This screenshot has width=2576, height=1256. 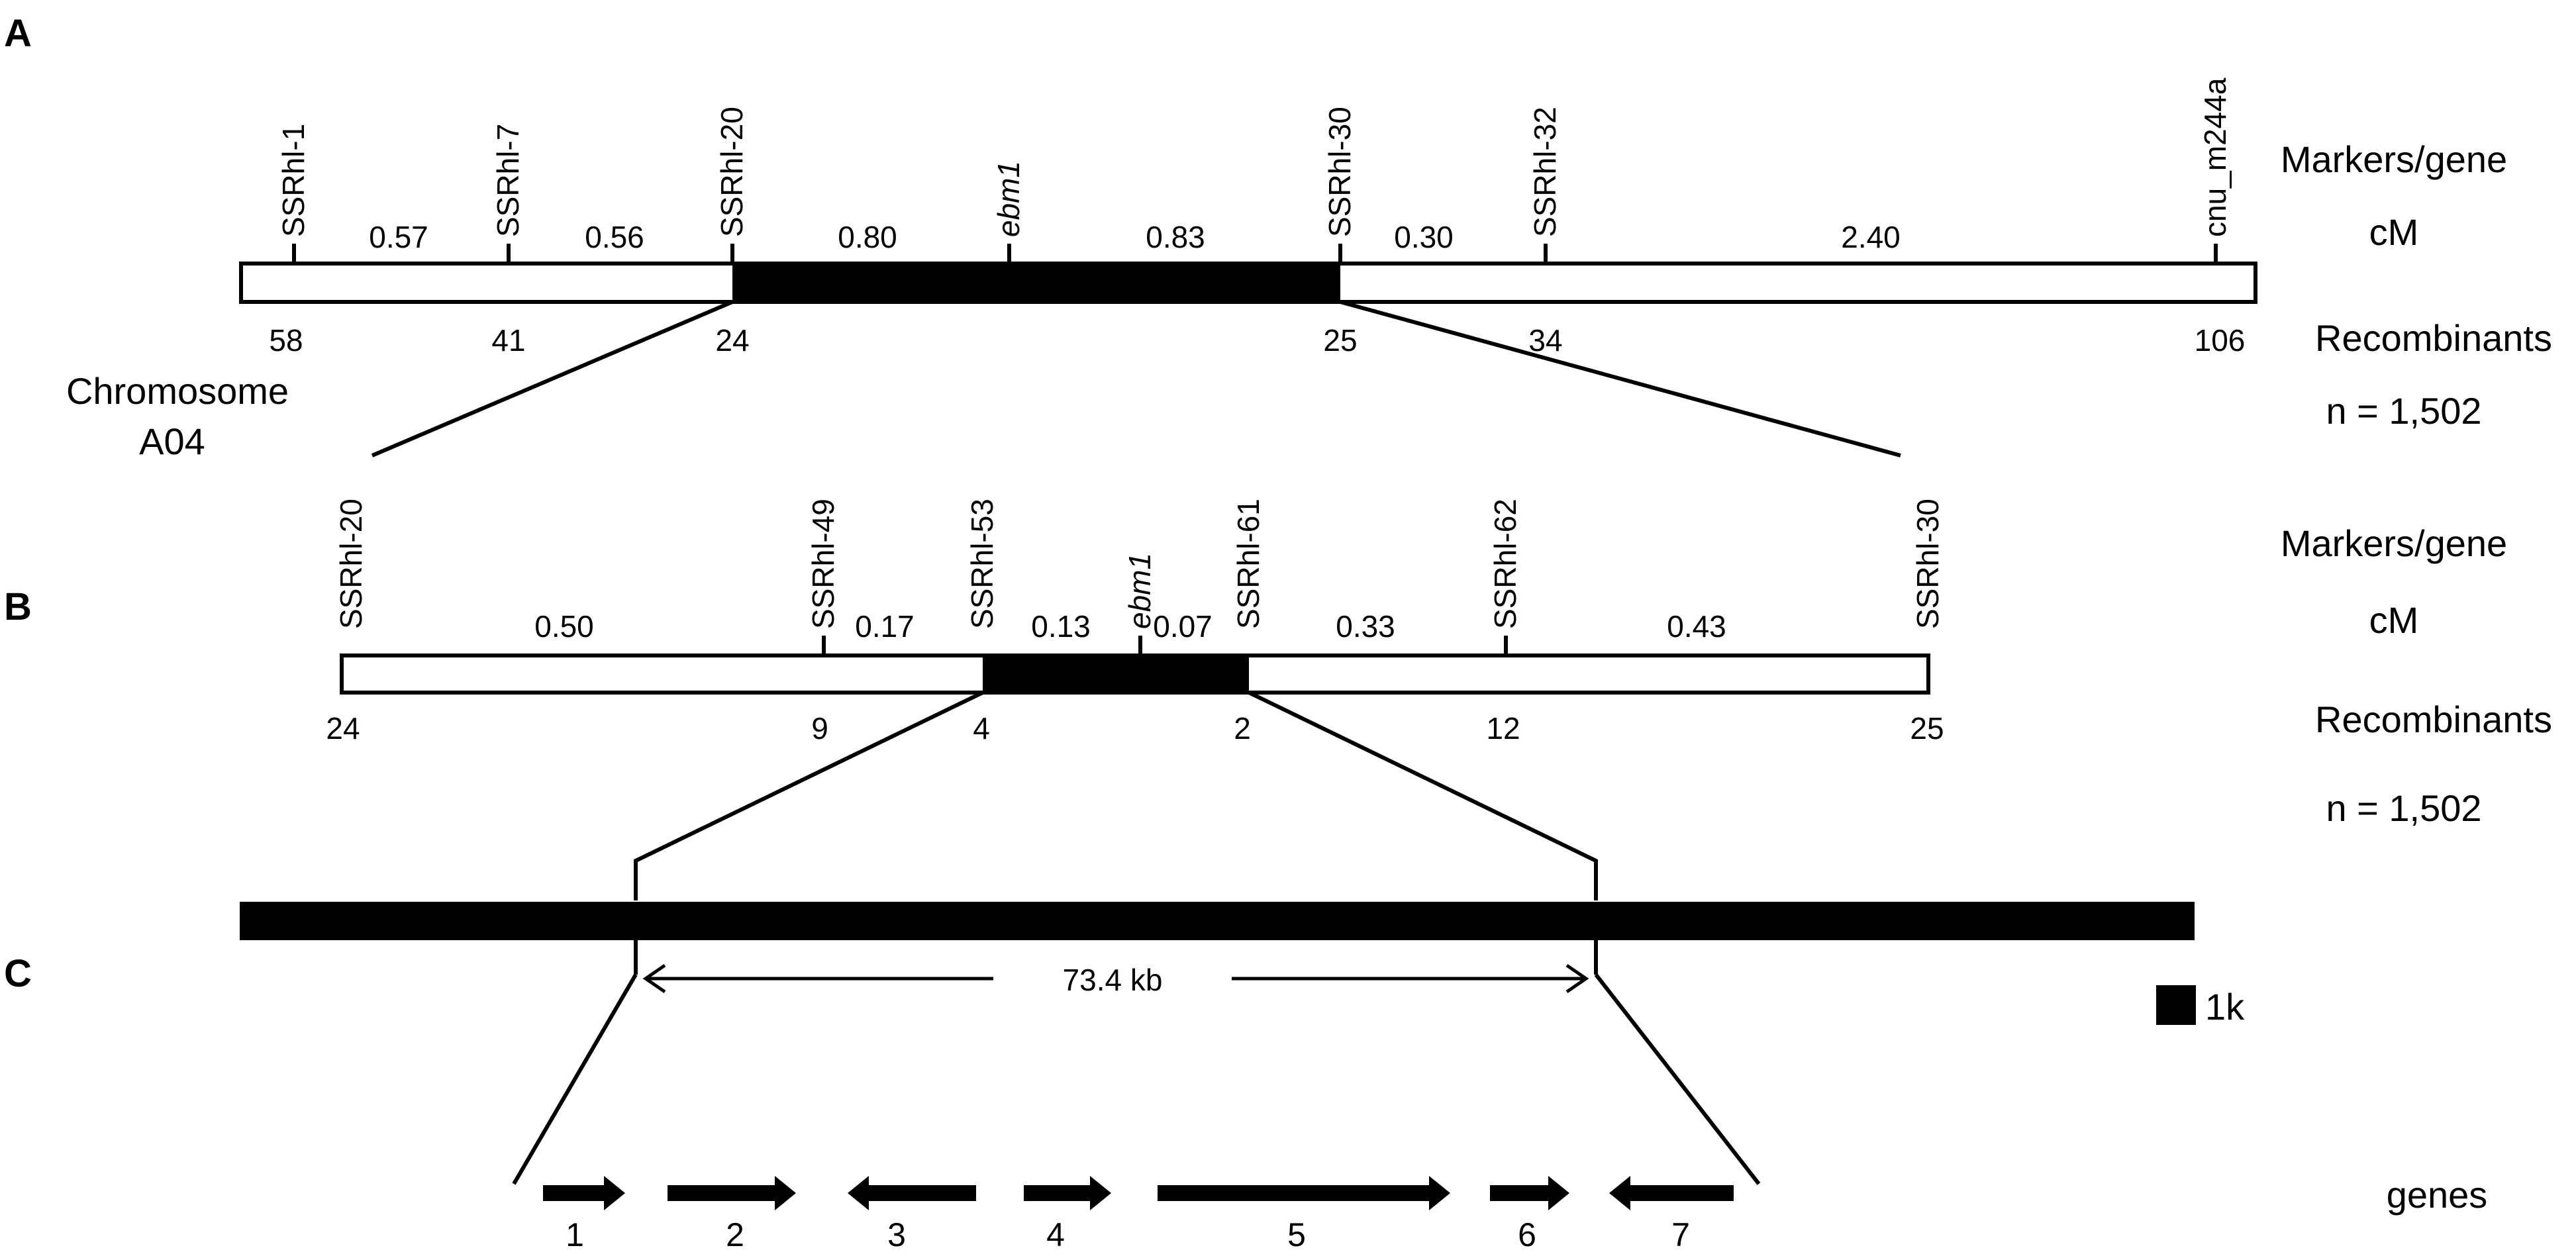 I want to click on gene-number: 4, so click(x=1055, y=1234).